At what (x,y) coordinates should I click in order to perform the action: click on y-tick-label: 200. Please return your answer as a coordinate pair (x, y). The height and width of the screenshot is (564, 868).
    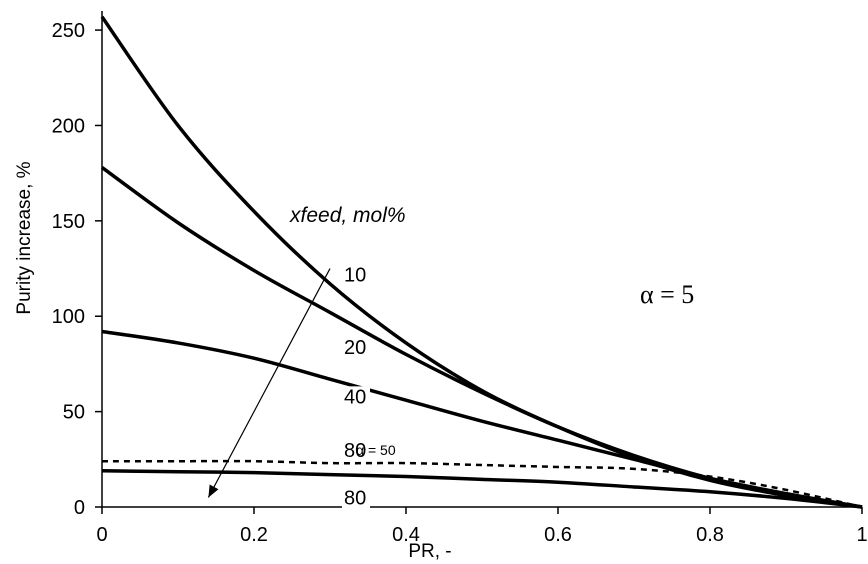
    Looking at the image, I should click on (68, 126).